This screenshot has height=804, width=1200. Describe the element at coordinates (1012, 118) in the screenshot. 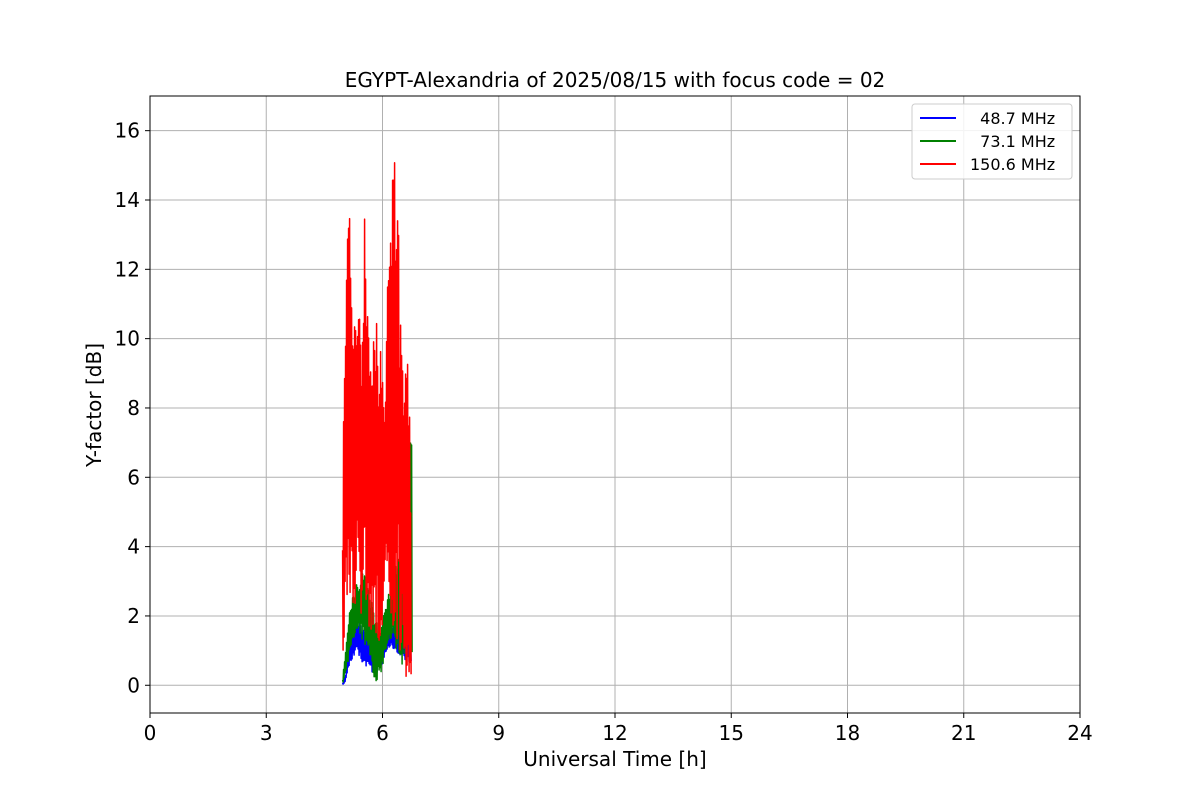

I see `legend-label-1: 48.7 MHz` at that location.